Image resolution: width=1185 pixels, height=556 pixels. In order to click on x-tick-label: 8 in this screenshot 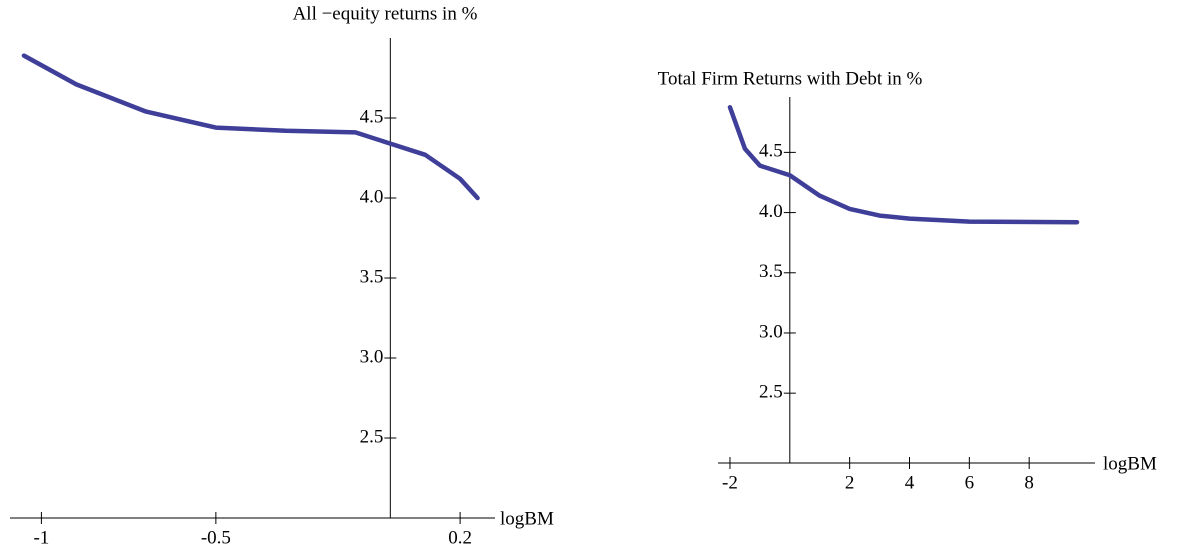, I will do `click(1029, 482)`.